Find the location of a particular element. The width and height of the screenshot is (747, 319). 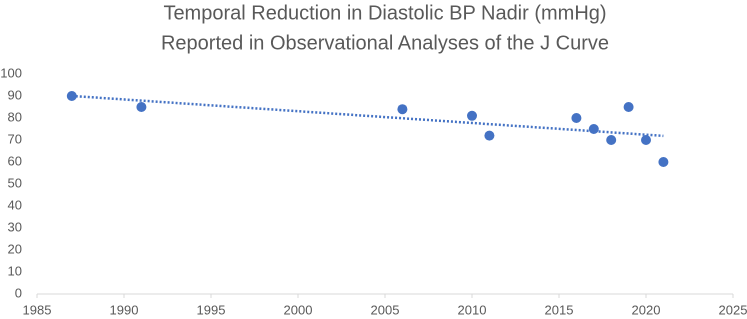

x-tick-label: 2000 is located at coordinates (298, 309).